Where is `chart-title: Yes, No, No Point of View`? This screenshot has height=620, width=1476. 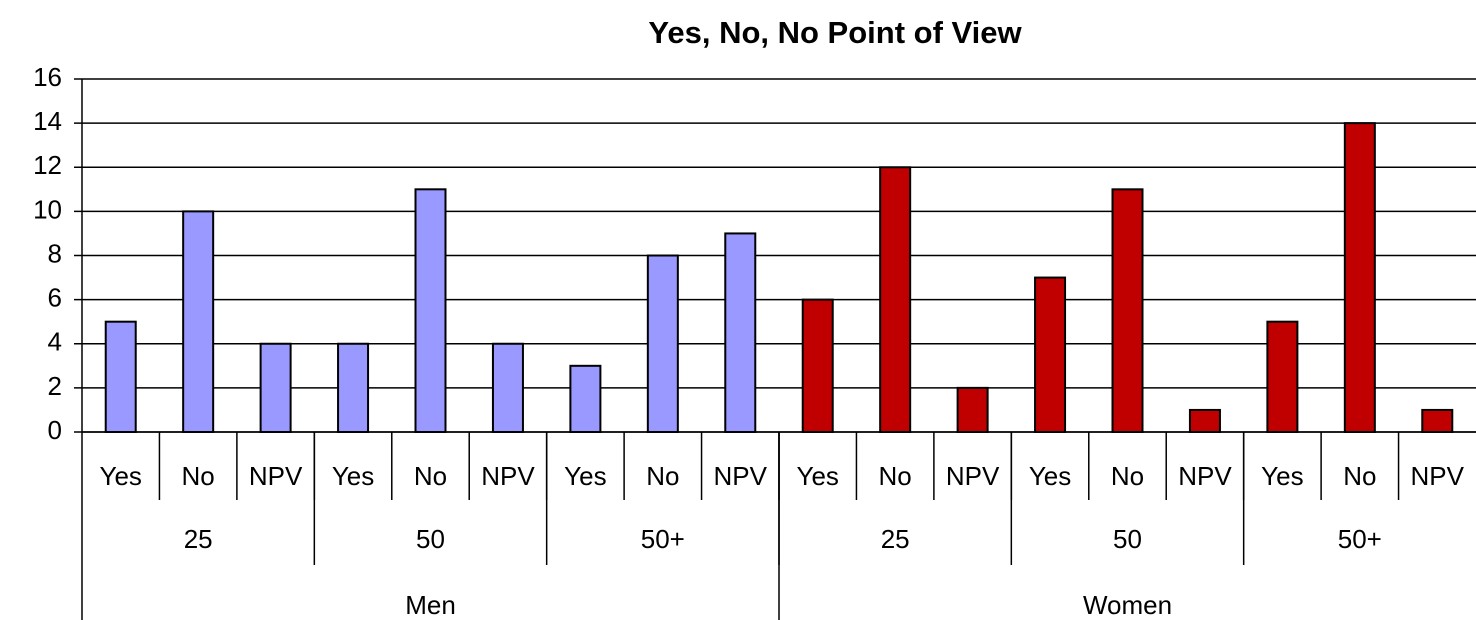 chart-title: Yes, No, No Point of View is located at coordinates (835, 32).